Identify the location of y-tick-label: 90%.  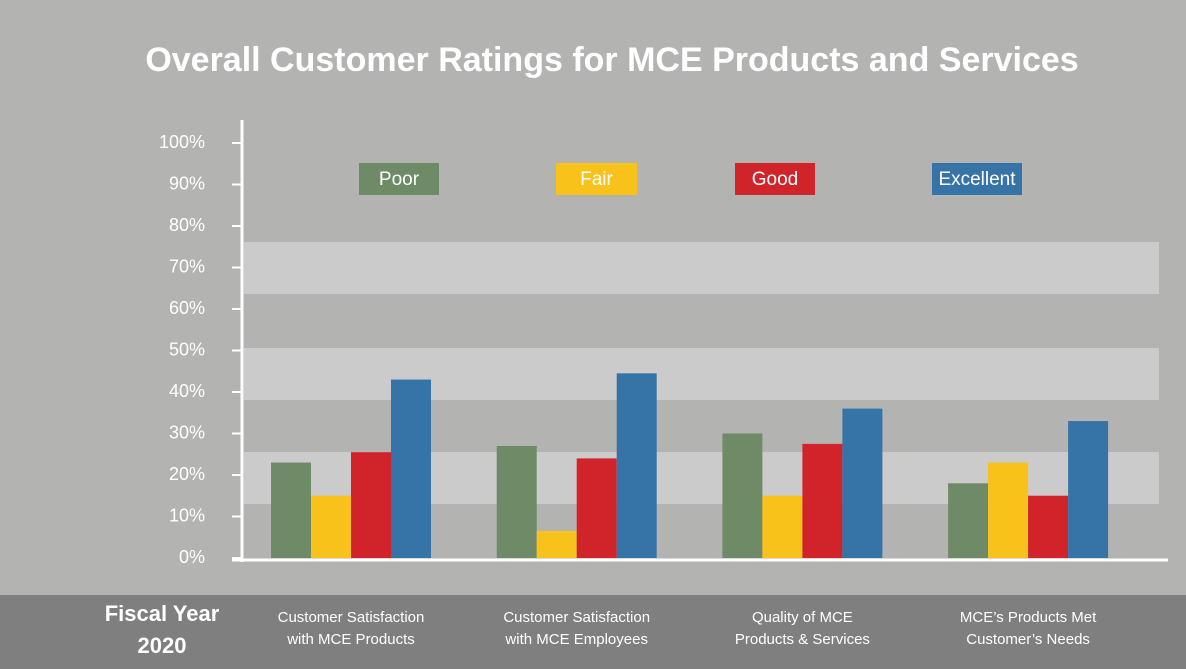
(187, 183).